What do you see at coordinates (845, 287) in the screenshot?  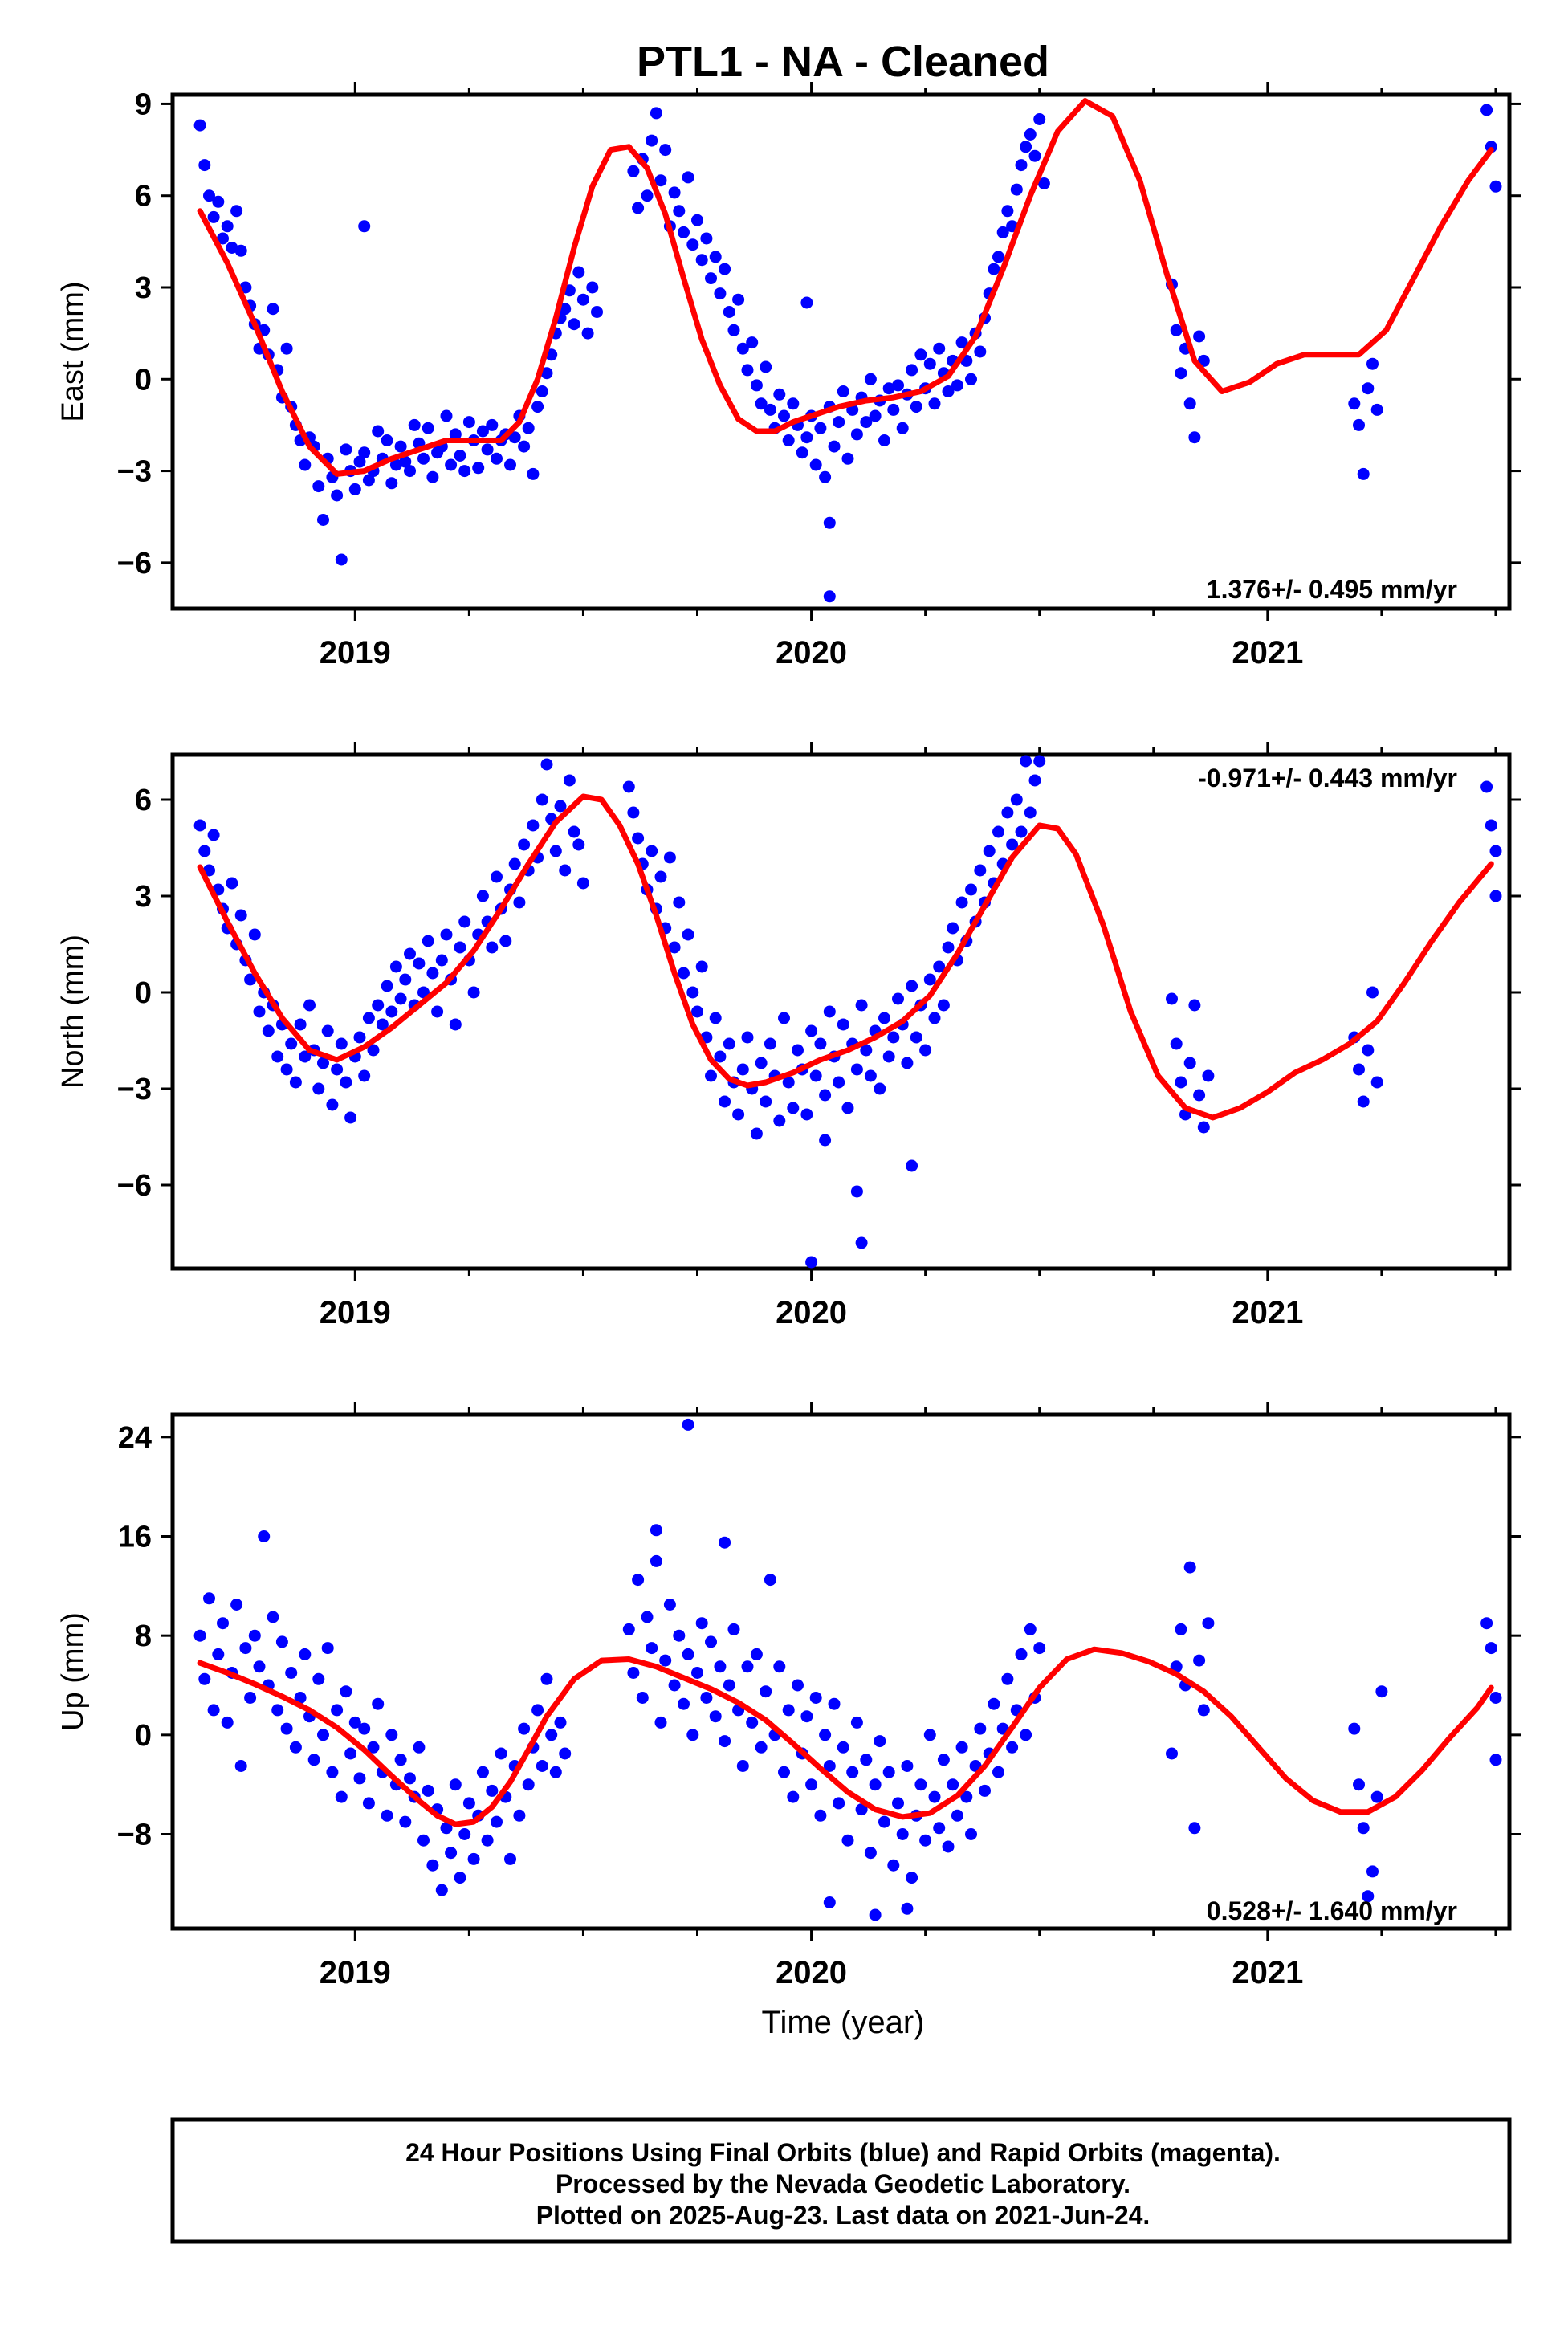 I see `east-model-fit-curve` at bounding box center [845, 287].